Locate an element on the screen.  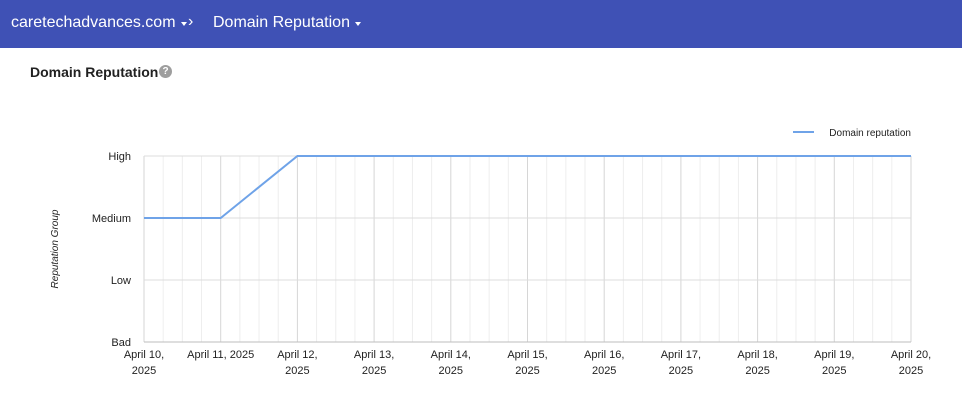
x-tick-label: April 12, 2025 is located at coordinates (297, 363).